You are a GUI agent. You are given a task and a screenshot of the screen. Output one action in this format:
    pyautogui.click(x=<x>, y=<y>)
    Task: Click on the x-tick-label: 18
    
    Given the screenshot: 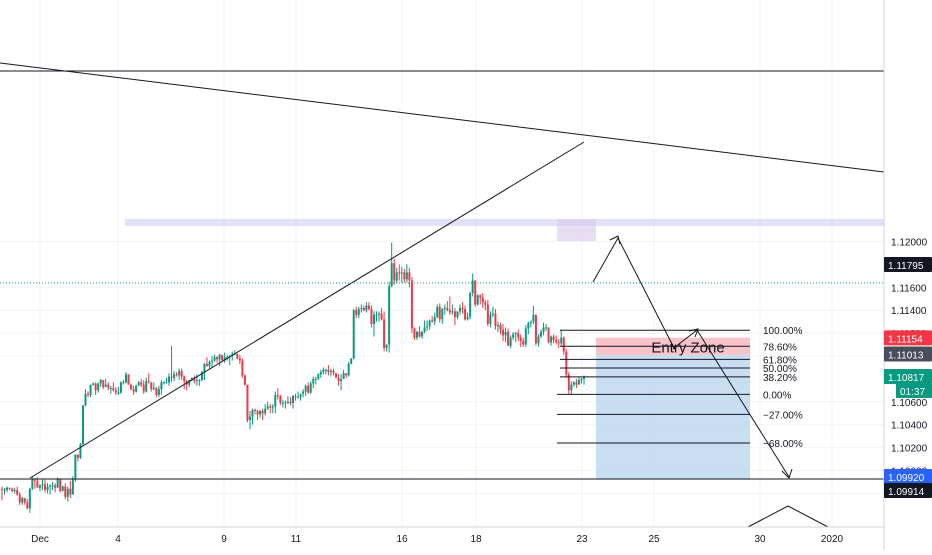 What is the action you would take?
    pyautogui.click(x=476, y=539)
    